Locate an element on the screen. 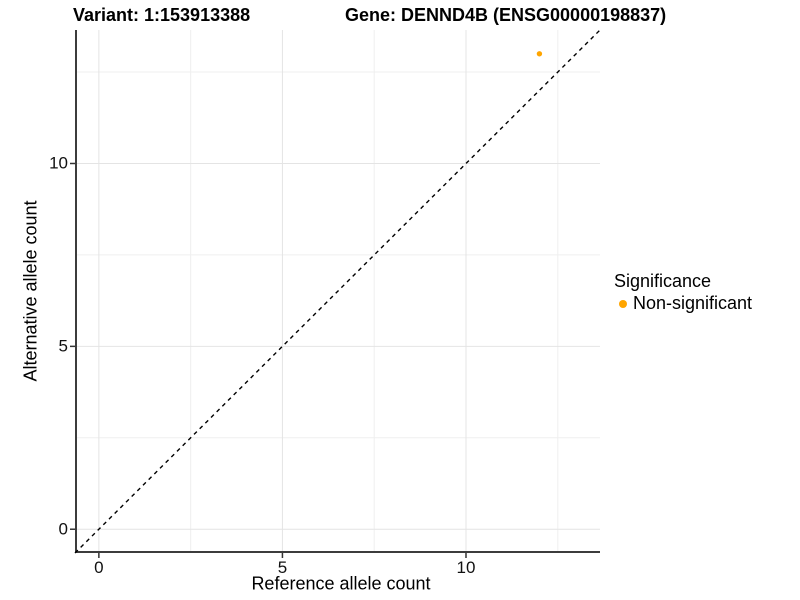  point-swatch-icon is located at coordinates (623, 303).